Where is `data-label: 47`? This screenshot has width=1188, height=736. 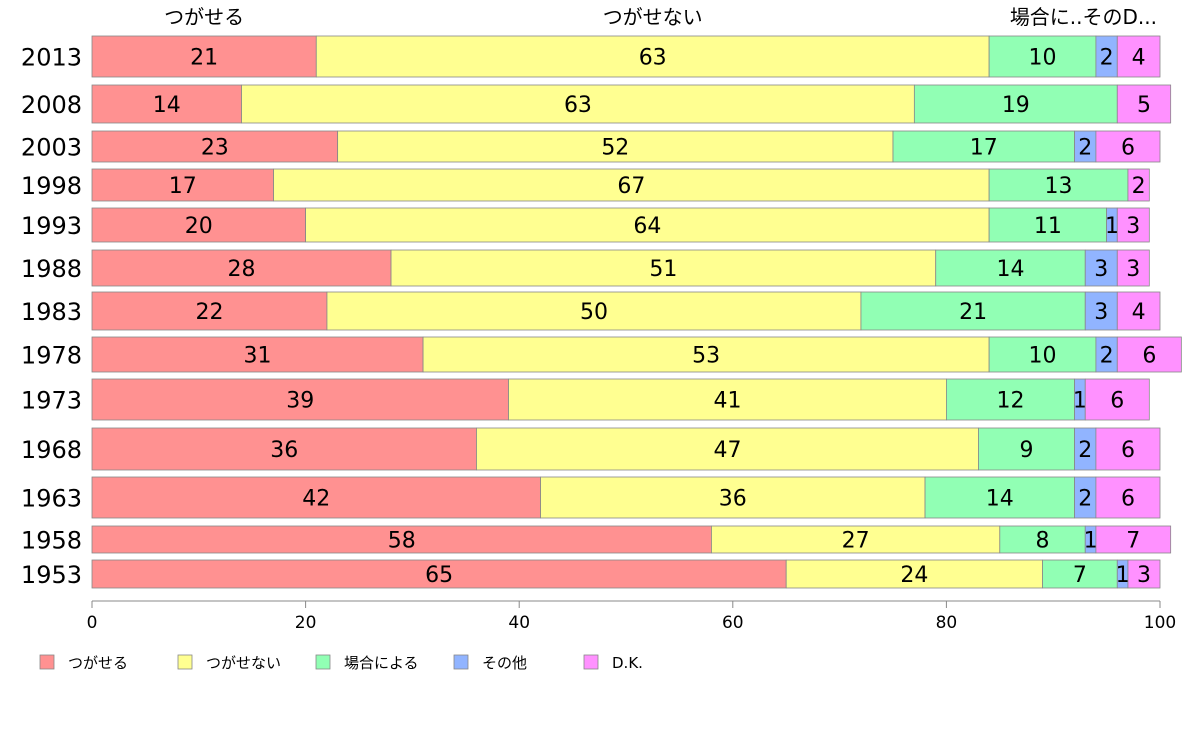
data-label: 47 is located at coordinates (727, 450).